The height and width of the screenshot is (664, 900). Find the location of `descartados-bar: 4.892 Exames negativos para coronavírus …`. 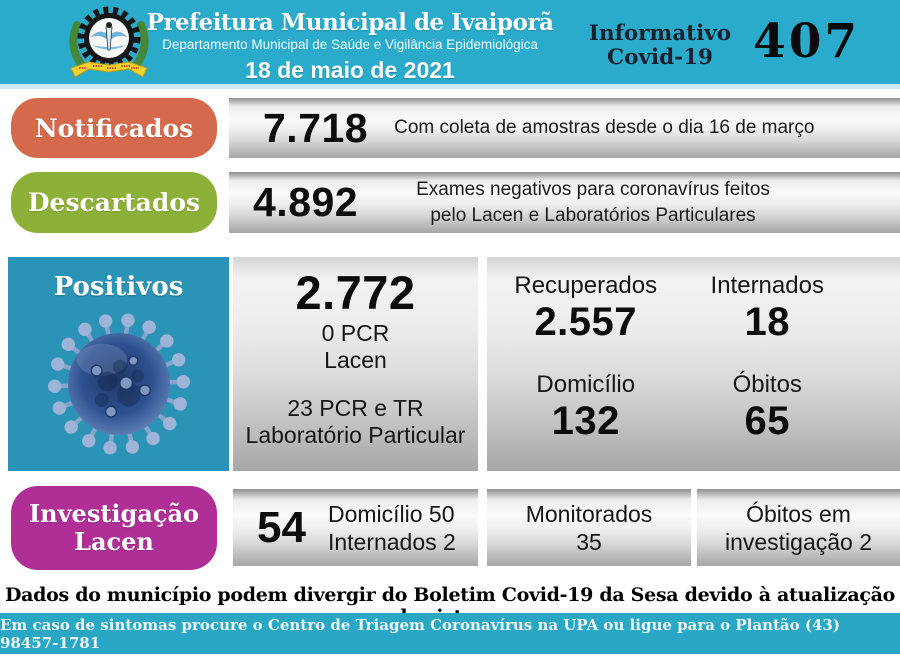

descartados-bar: 4.892 Exames negativos para coronavírus … is located at coordinates (564, 202).